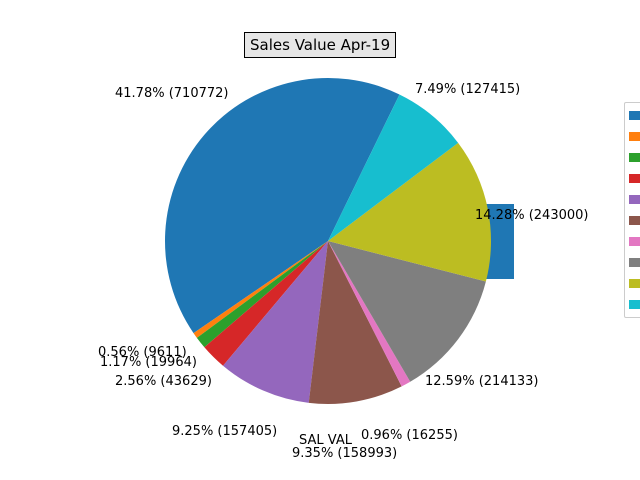 The height and width of the screenshot is (480, 640). I want to click on slice-label-3: 1.17% (19964), so click(148, 362).